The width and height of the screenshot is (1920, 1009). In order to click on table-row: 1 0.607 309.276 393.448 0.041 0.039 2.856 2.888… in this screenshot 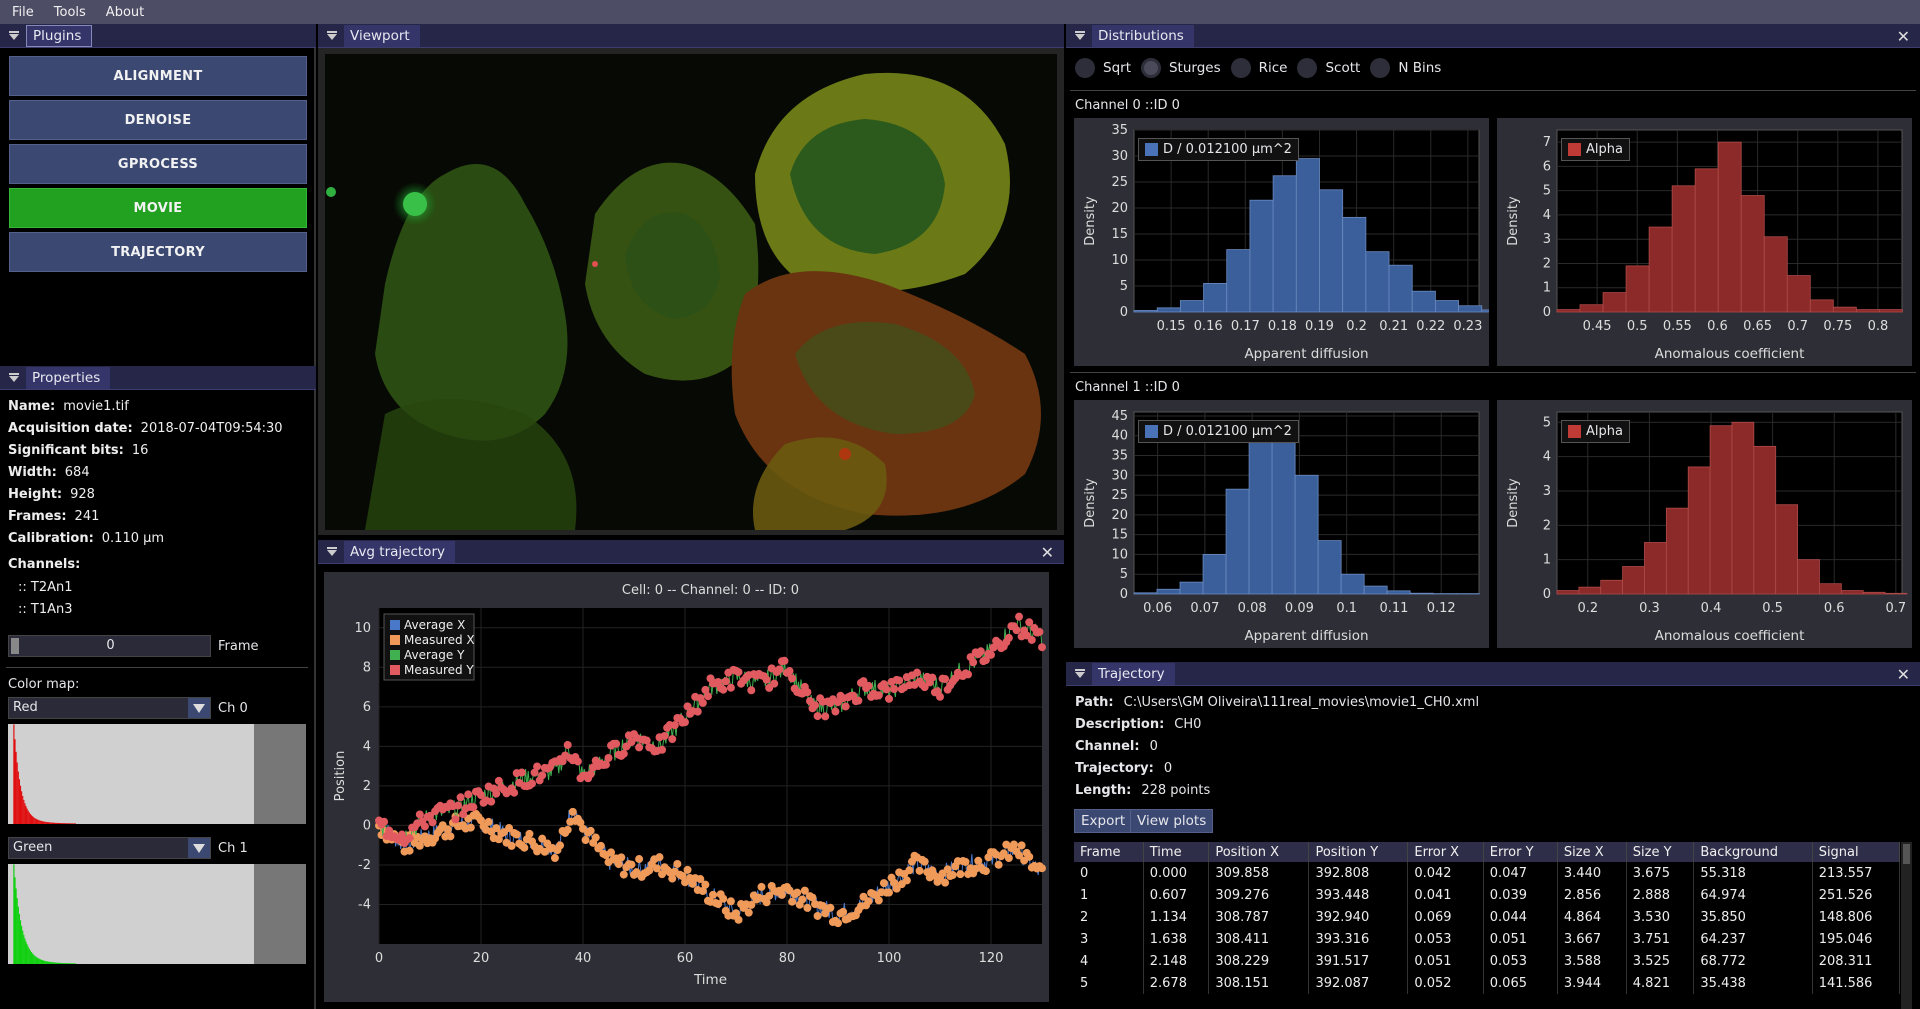, I will do `click(1487, 895)`.